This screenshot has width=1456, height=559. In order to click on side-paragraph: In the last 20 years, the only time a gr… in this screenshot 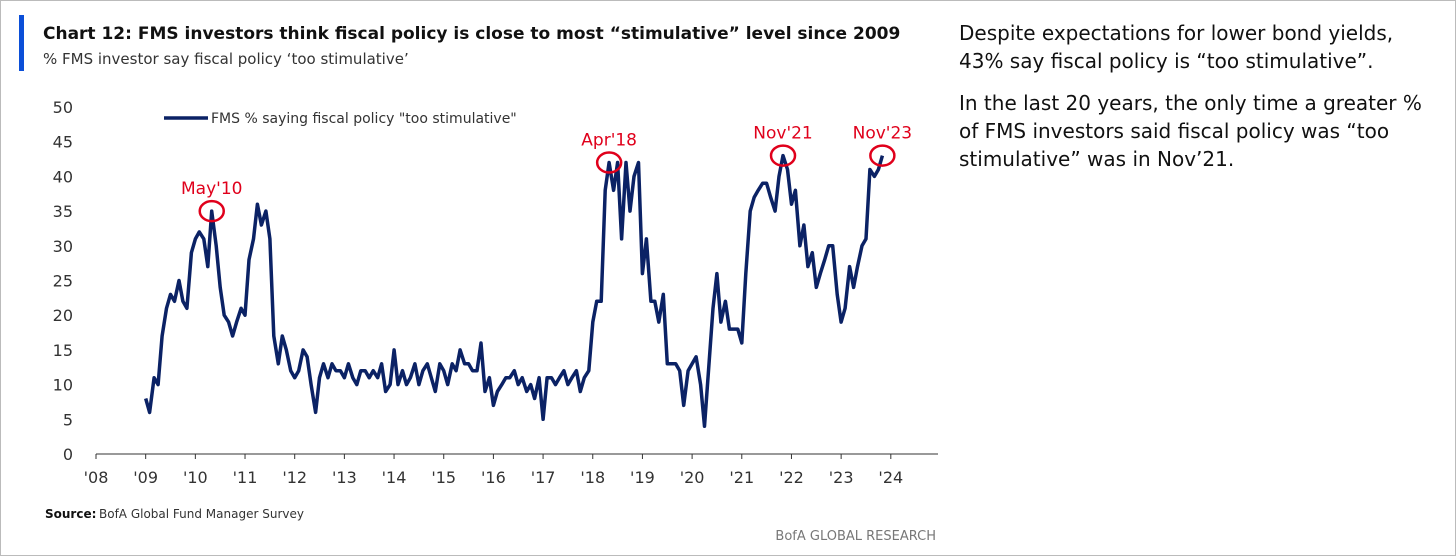, I will do `click(1190, 131)`.